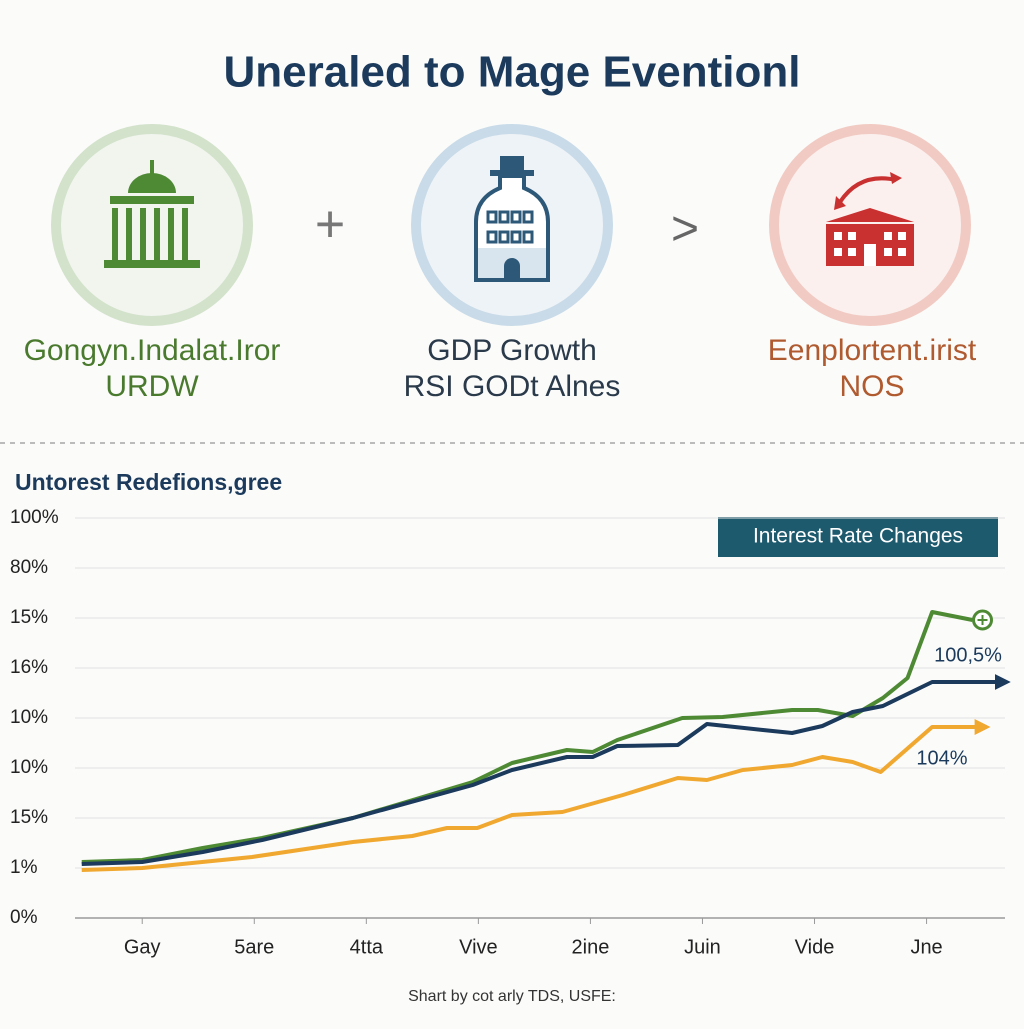 The height and width of the screenshot is (1029, 1024). What do you see at coordinates (29, 567) in the screenshot?
I see `y-tick-label: 80%` at bounding box center [29, 567].